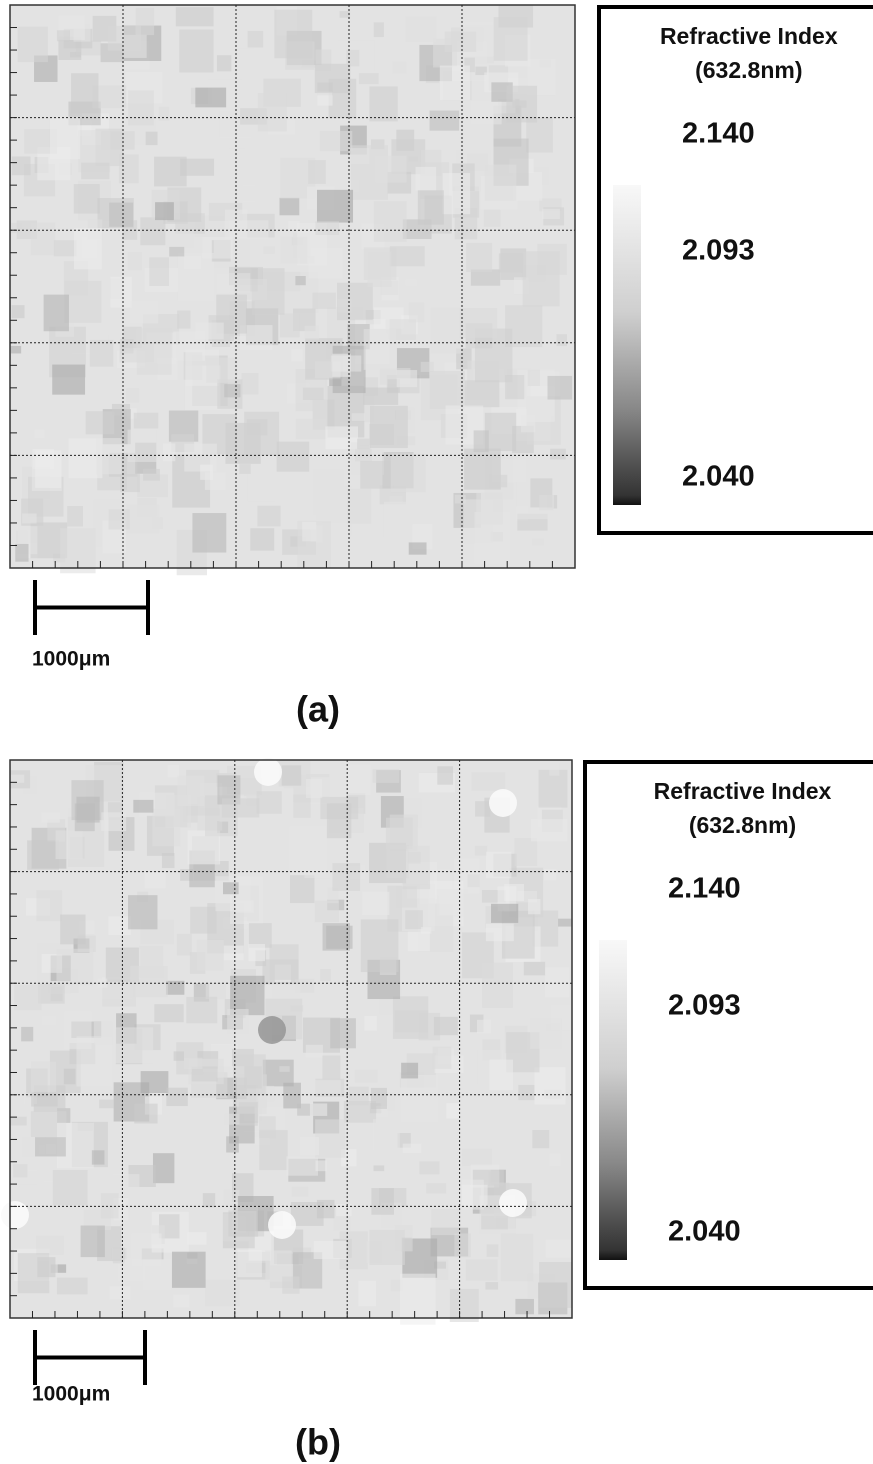  I want to click on legend-label: 2.140, so click(718, 134).